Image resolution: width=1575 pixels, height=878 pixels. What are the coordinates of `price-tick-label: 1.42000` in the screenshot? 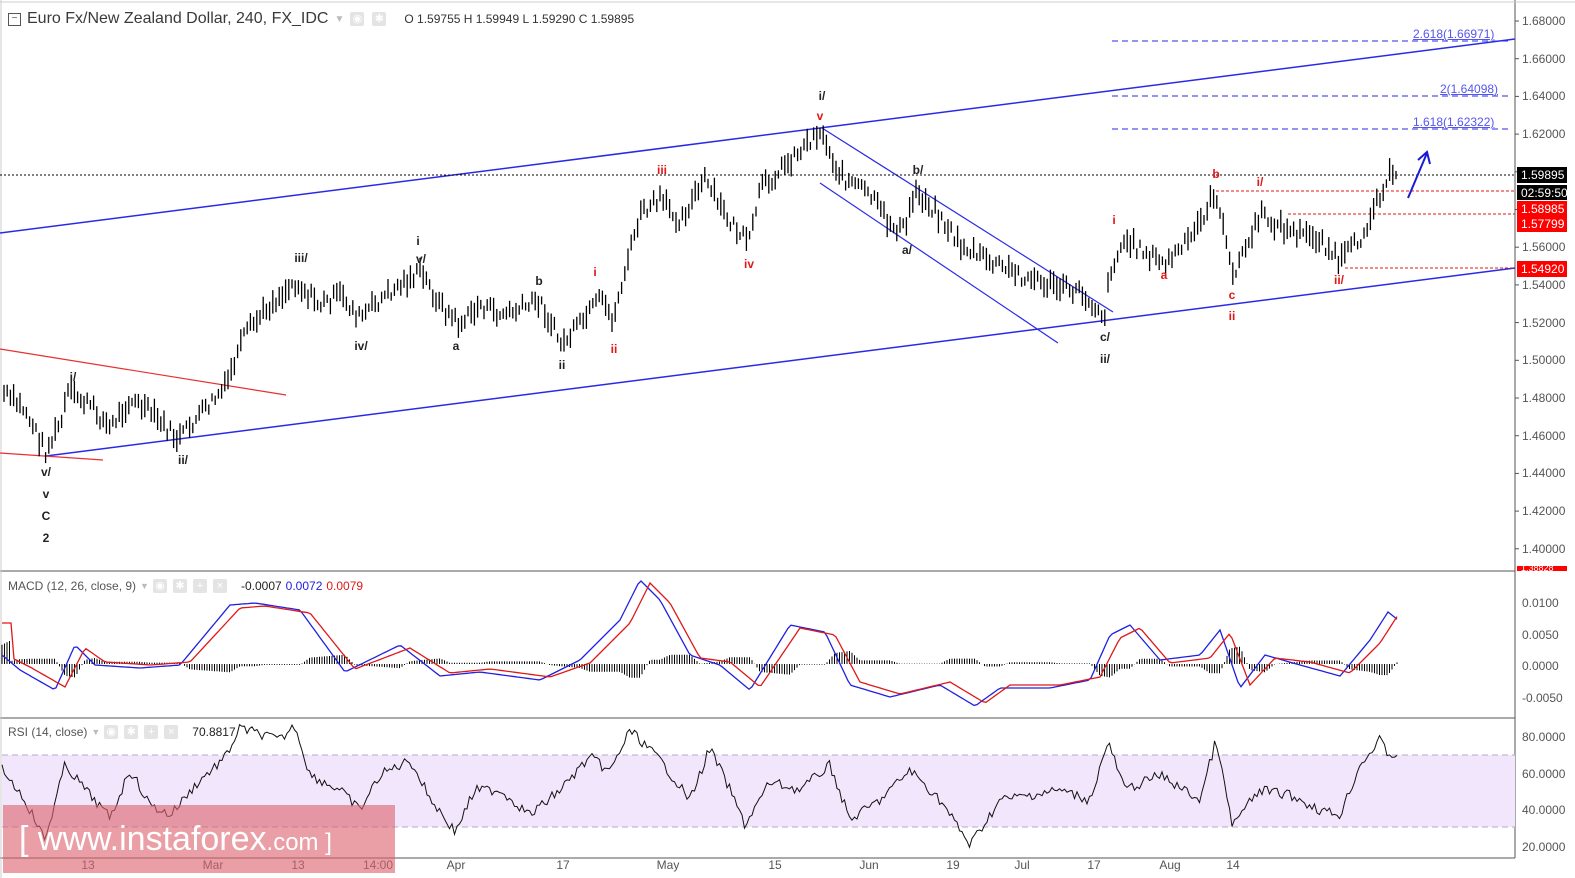 It's located at (1544, 511).